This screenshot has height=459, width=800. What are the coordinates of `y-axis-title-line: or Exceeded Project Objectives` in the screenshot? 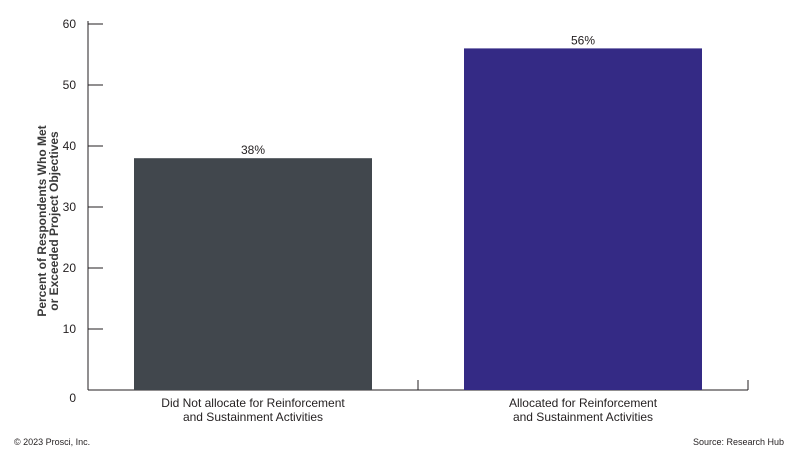 It's located at (54, 221).